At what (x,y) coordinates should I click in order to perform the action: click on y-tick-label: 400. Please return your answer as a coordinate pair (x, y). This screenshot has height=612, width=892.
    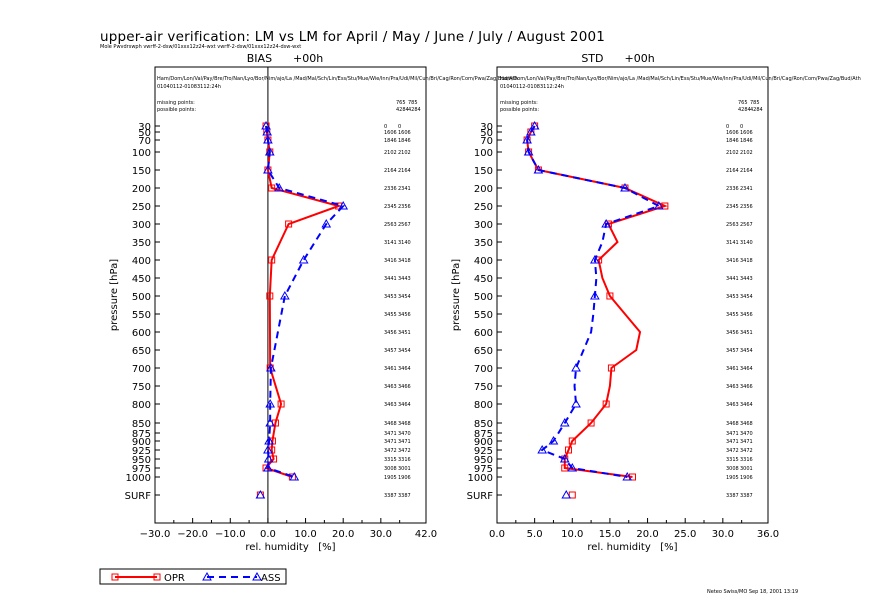
    Looking at the image, I should click on (141, 261).